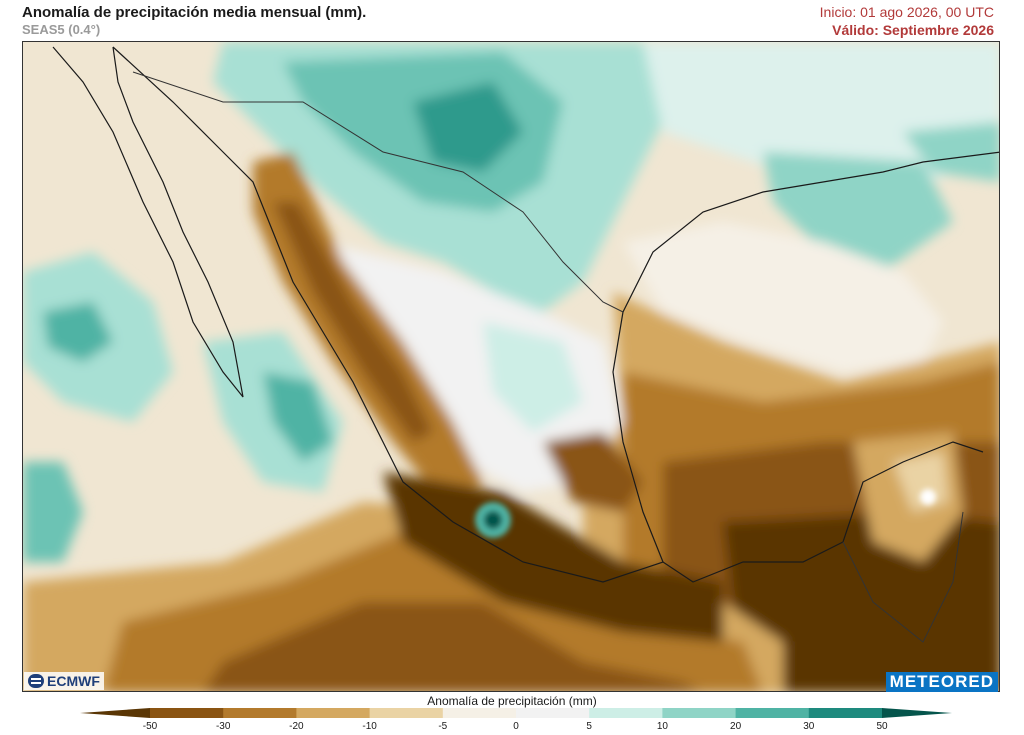 This screenshot has height=735, width=1024. I want to click on colorbar-tick-label: 30, so click(809, 726).